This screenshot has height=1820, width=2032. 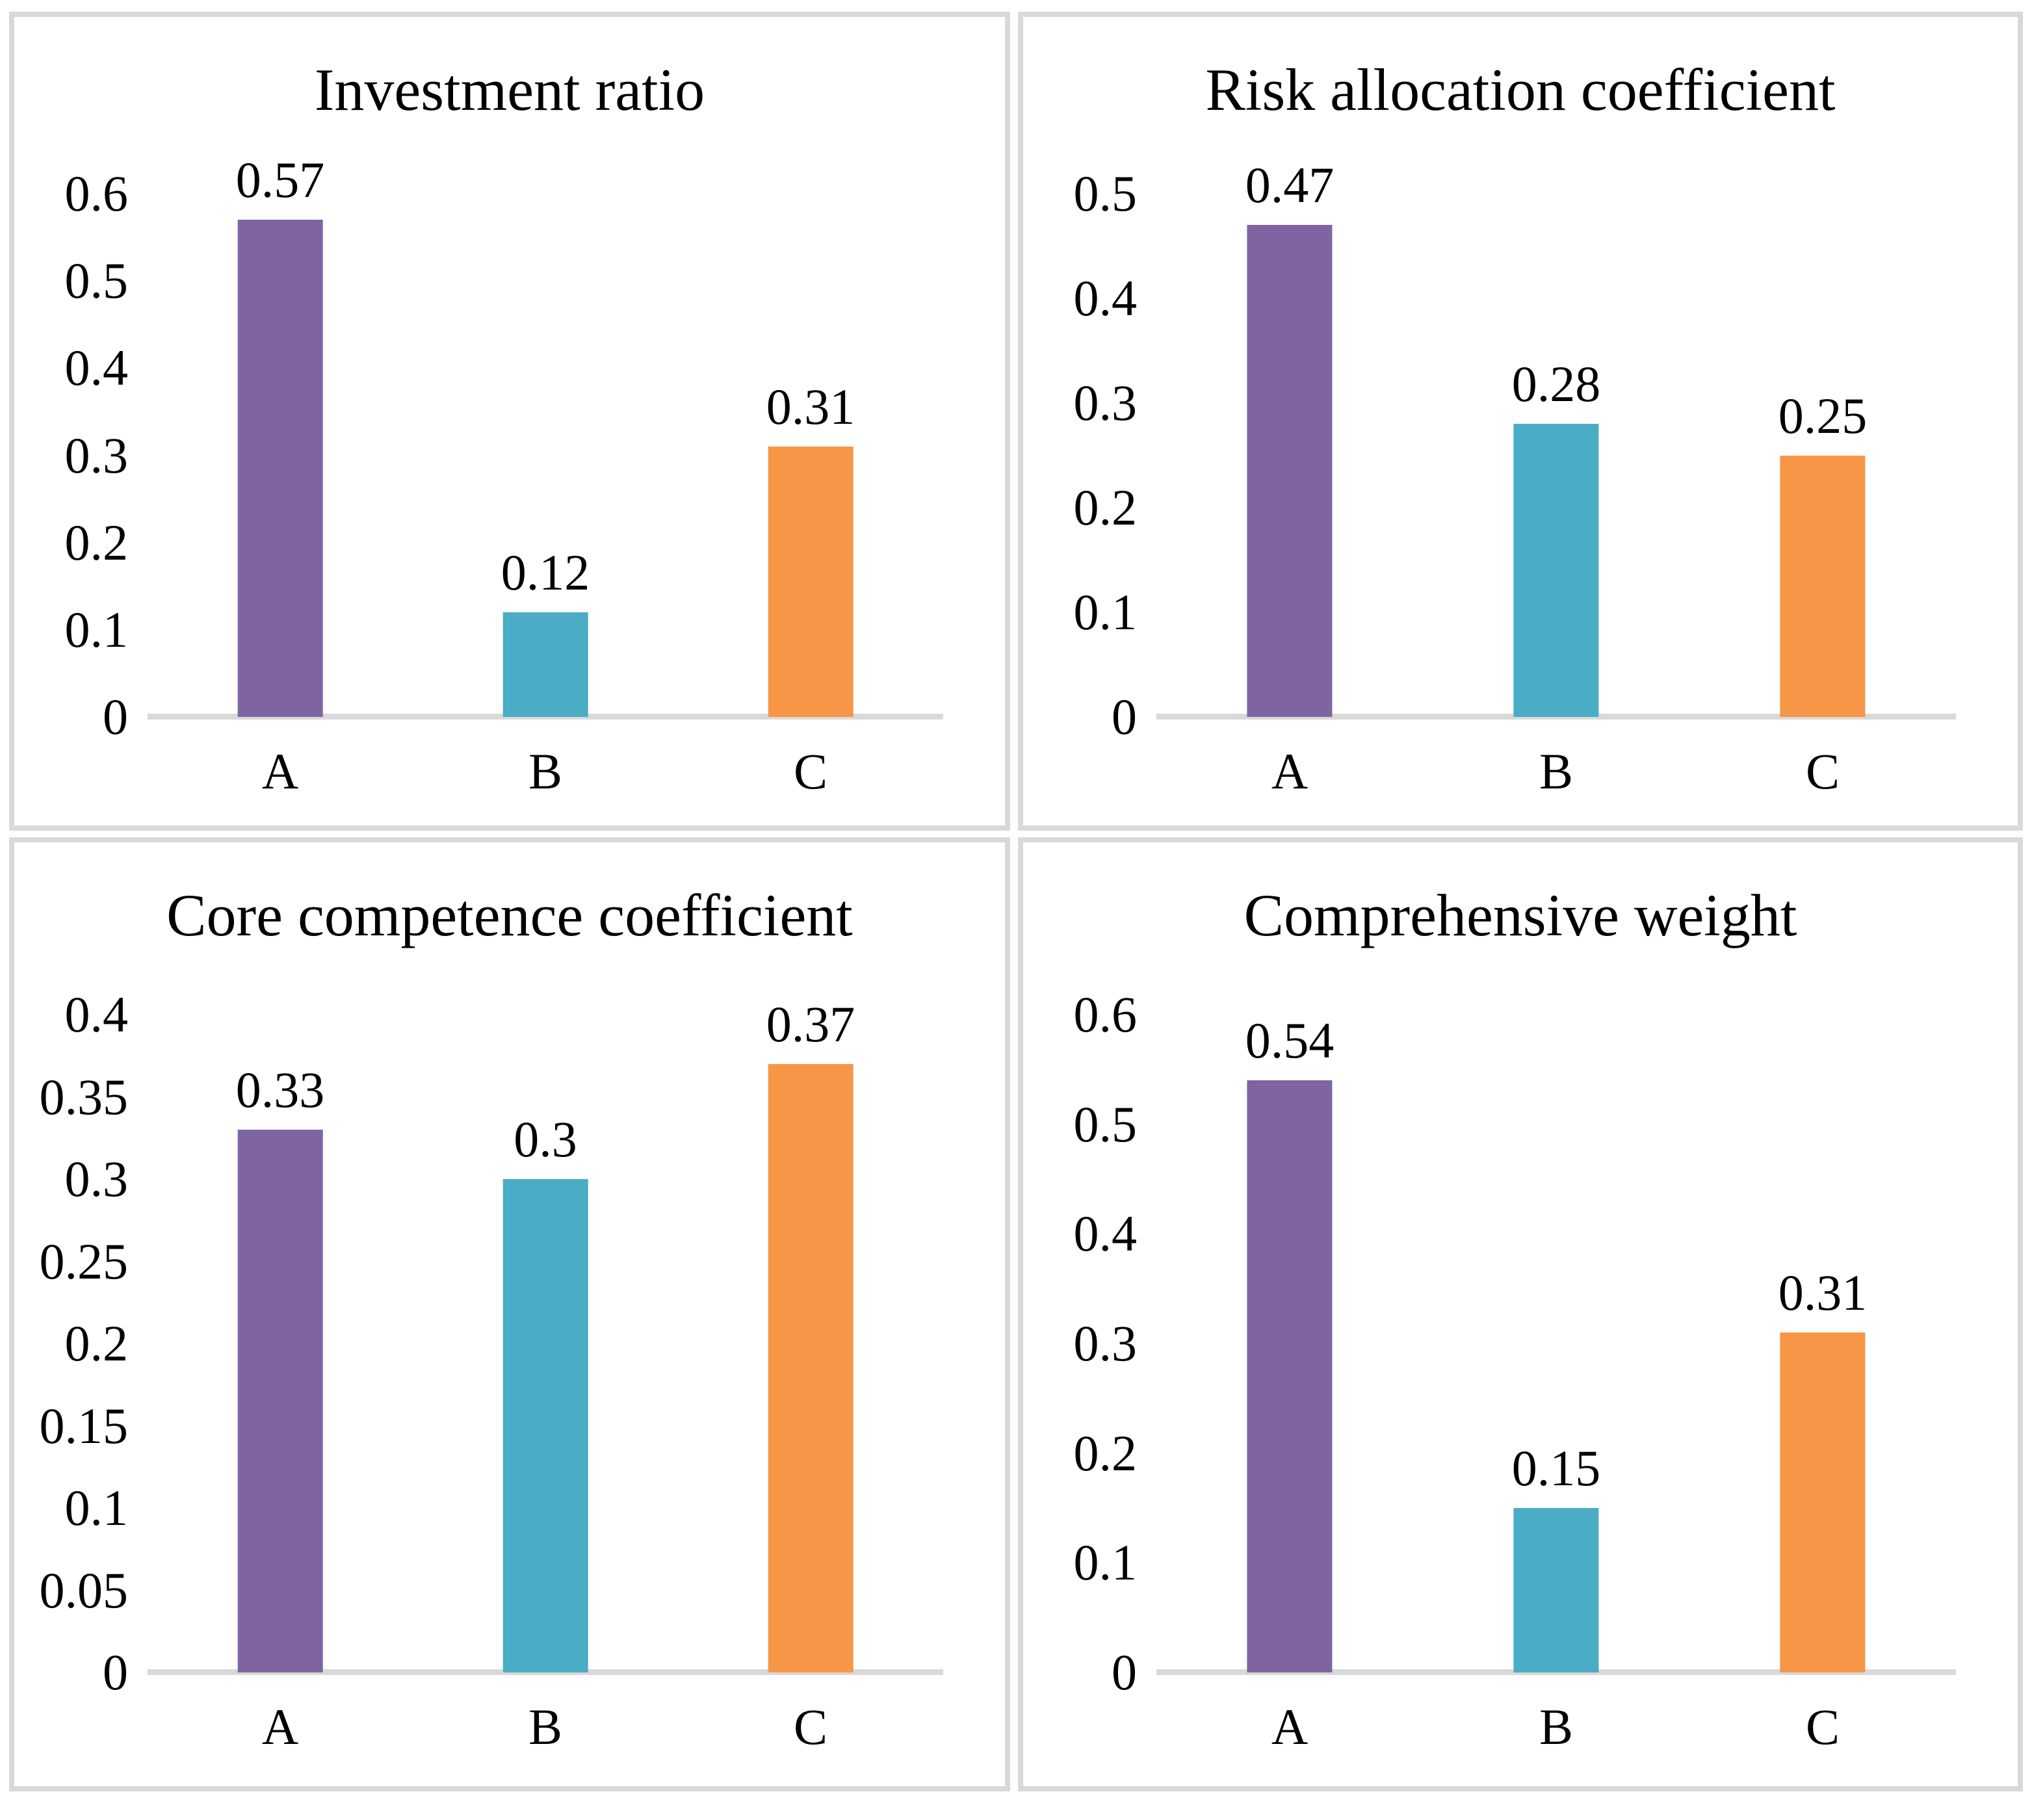 I want to click on plot-area: 0.57 A 0.12 B 0.31 C, so click(x=545, y=476).